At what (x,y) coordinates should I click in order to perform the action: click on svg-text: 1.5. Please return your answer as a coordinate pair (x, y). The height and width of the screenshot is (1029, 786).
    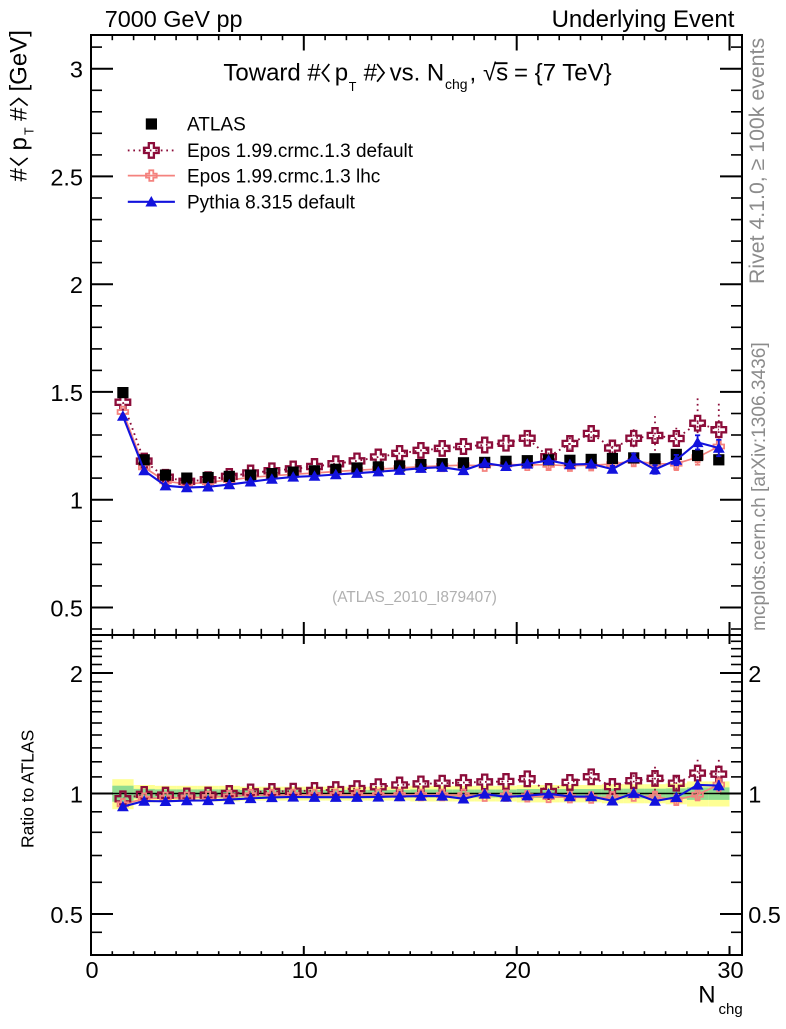
    Looking at the image, I should click on (66, 393).